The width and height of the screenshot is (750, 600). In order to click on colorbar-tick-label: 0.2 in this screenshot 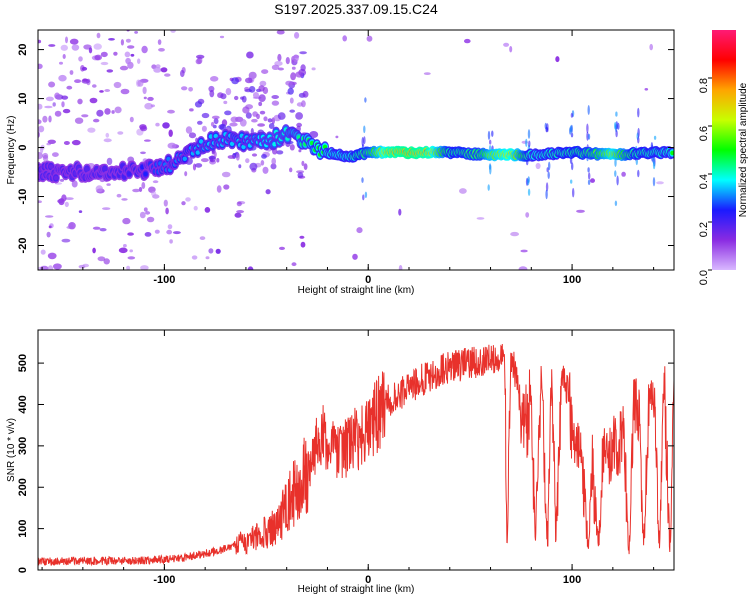, I will do `click(704, 229)`.